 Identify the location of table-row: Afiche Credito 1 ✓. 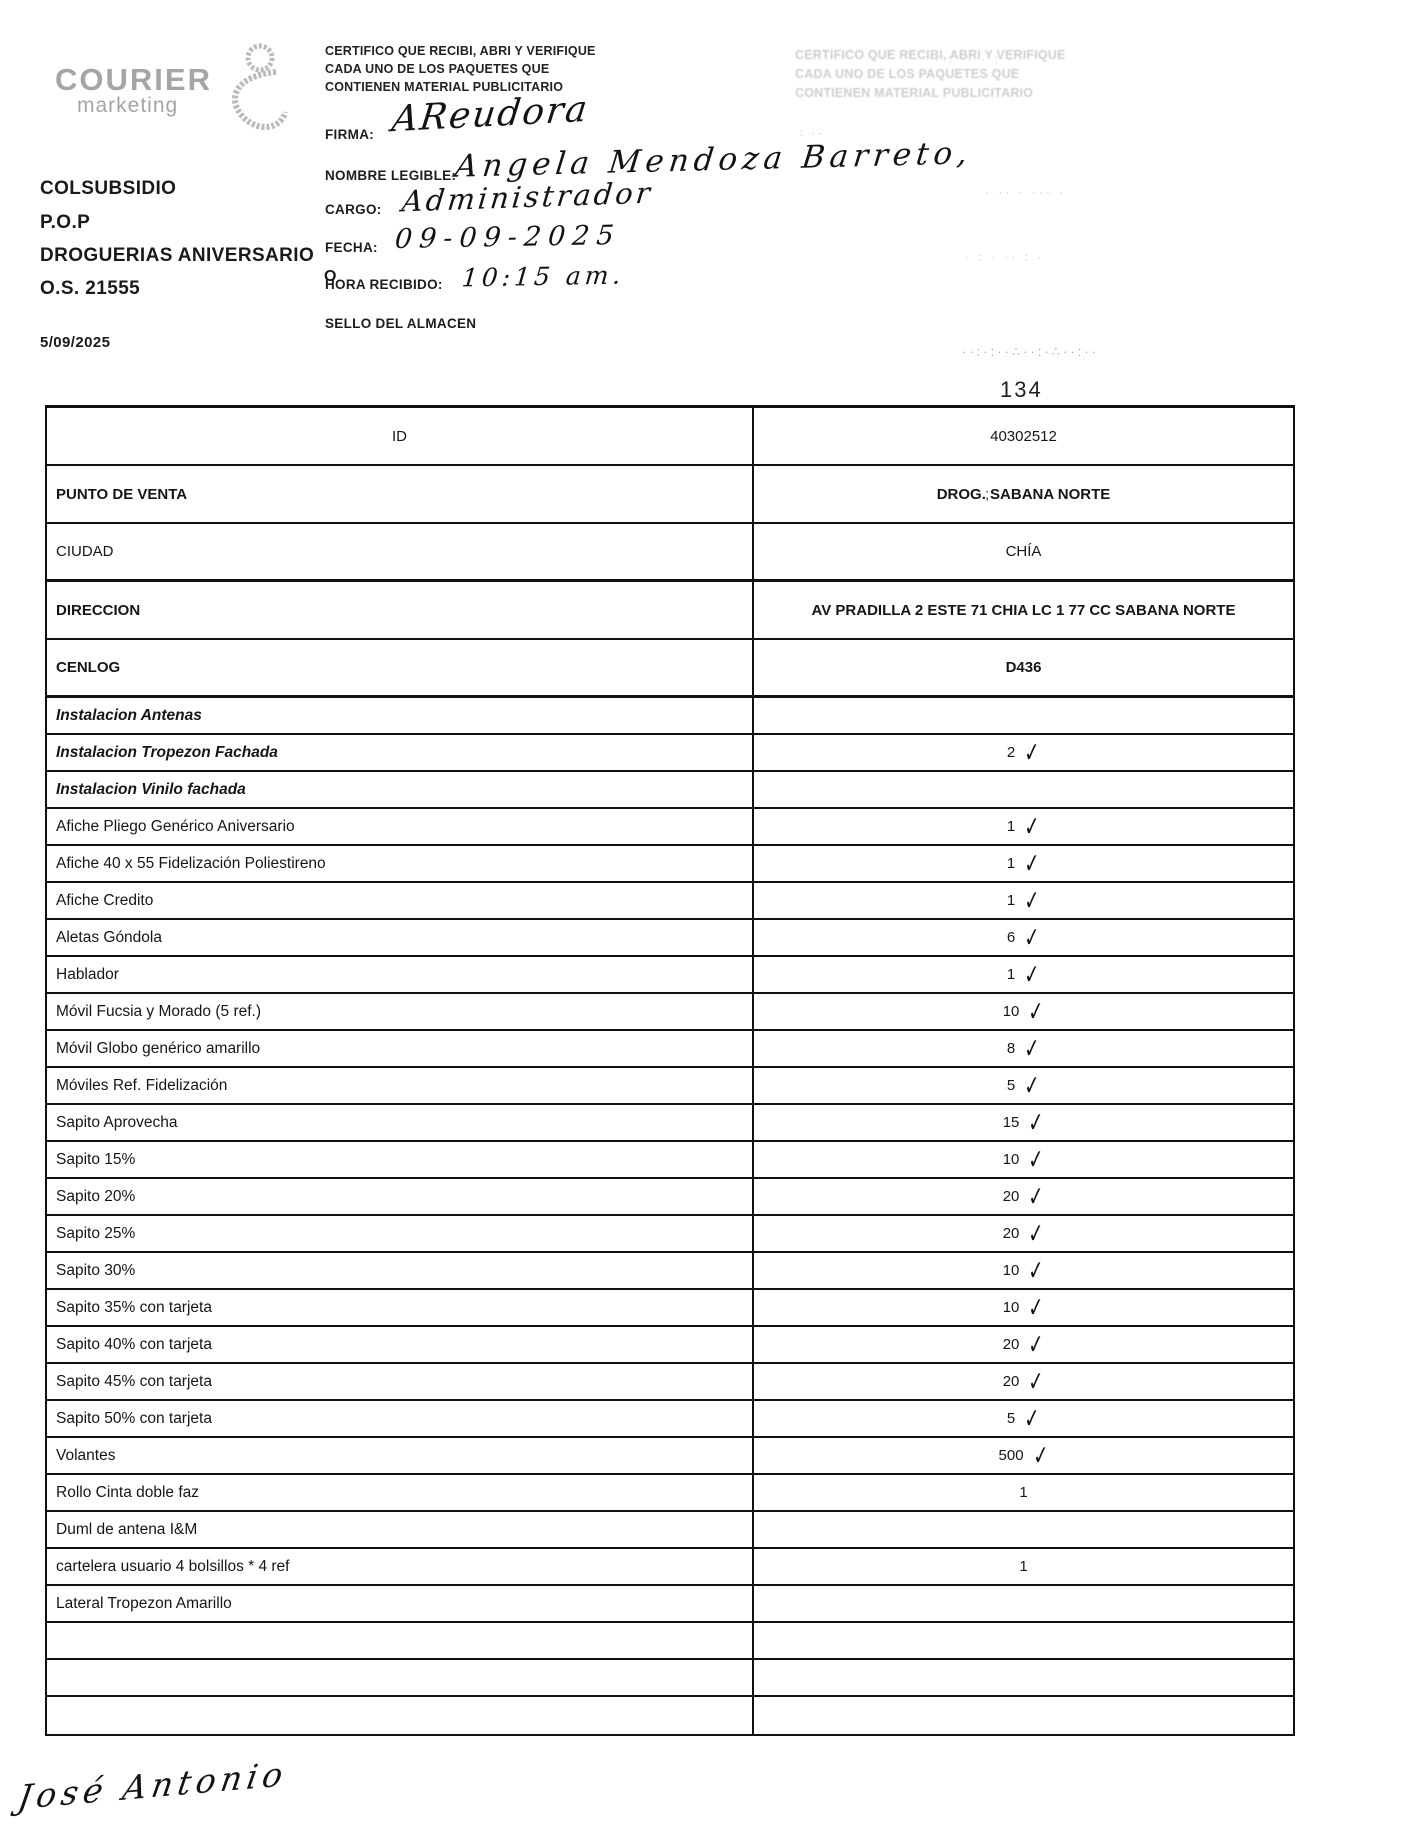
(670, 901).